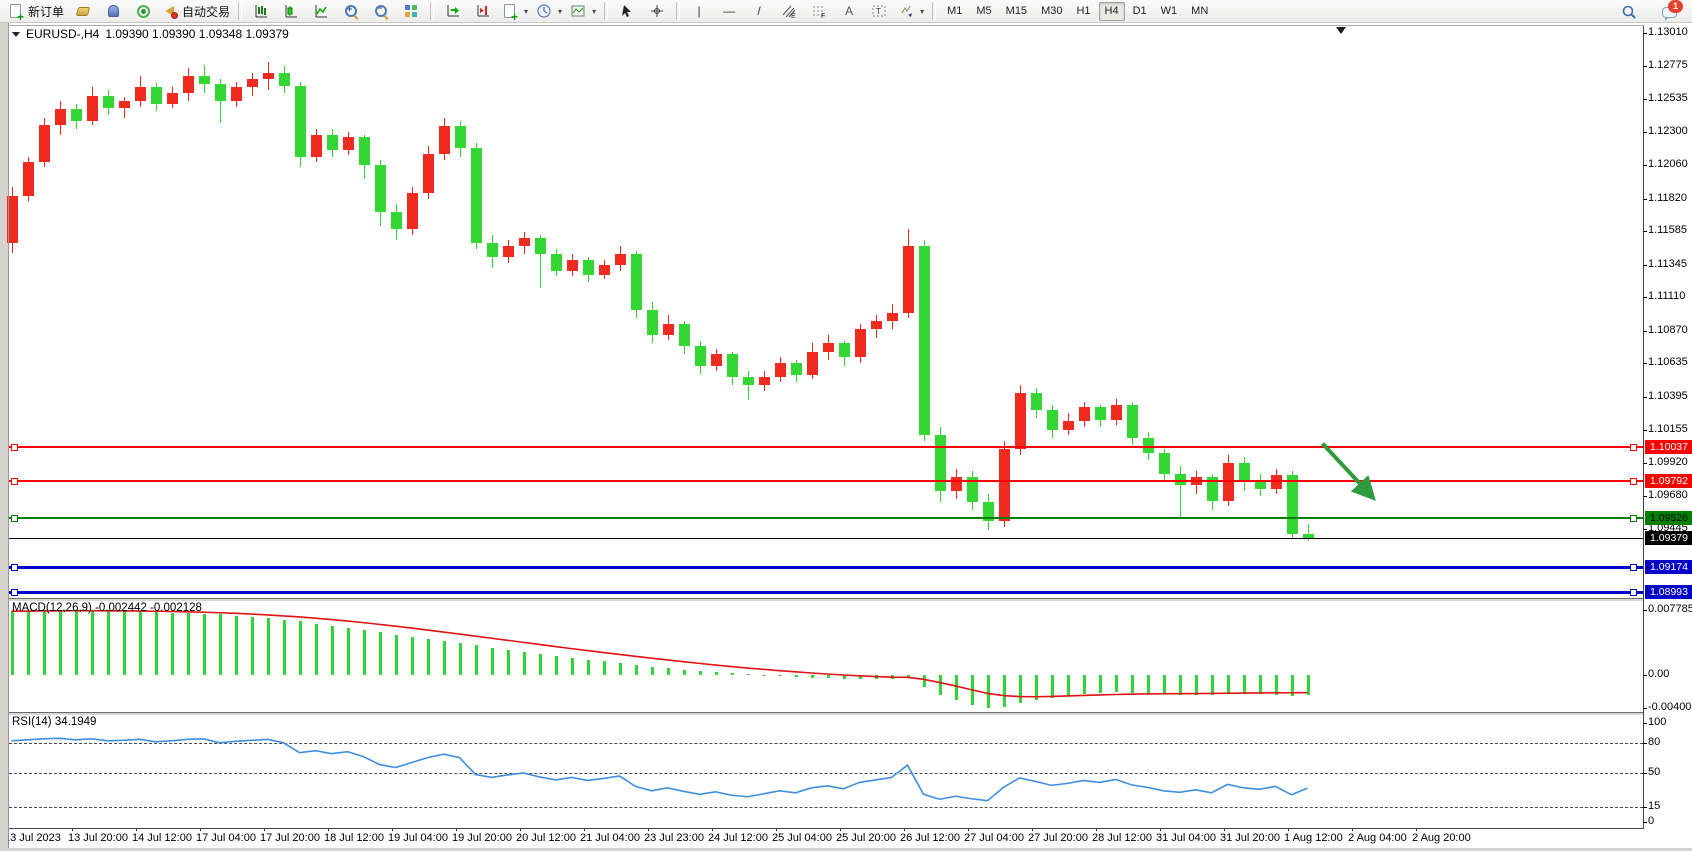 The width and height of the screenshot is (1692, 851). Describe the element at coordinates (36, 11) in the screenshot. I see `new-order-button: + 新订单` at that location.